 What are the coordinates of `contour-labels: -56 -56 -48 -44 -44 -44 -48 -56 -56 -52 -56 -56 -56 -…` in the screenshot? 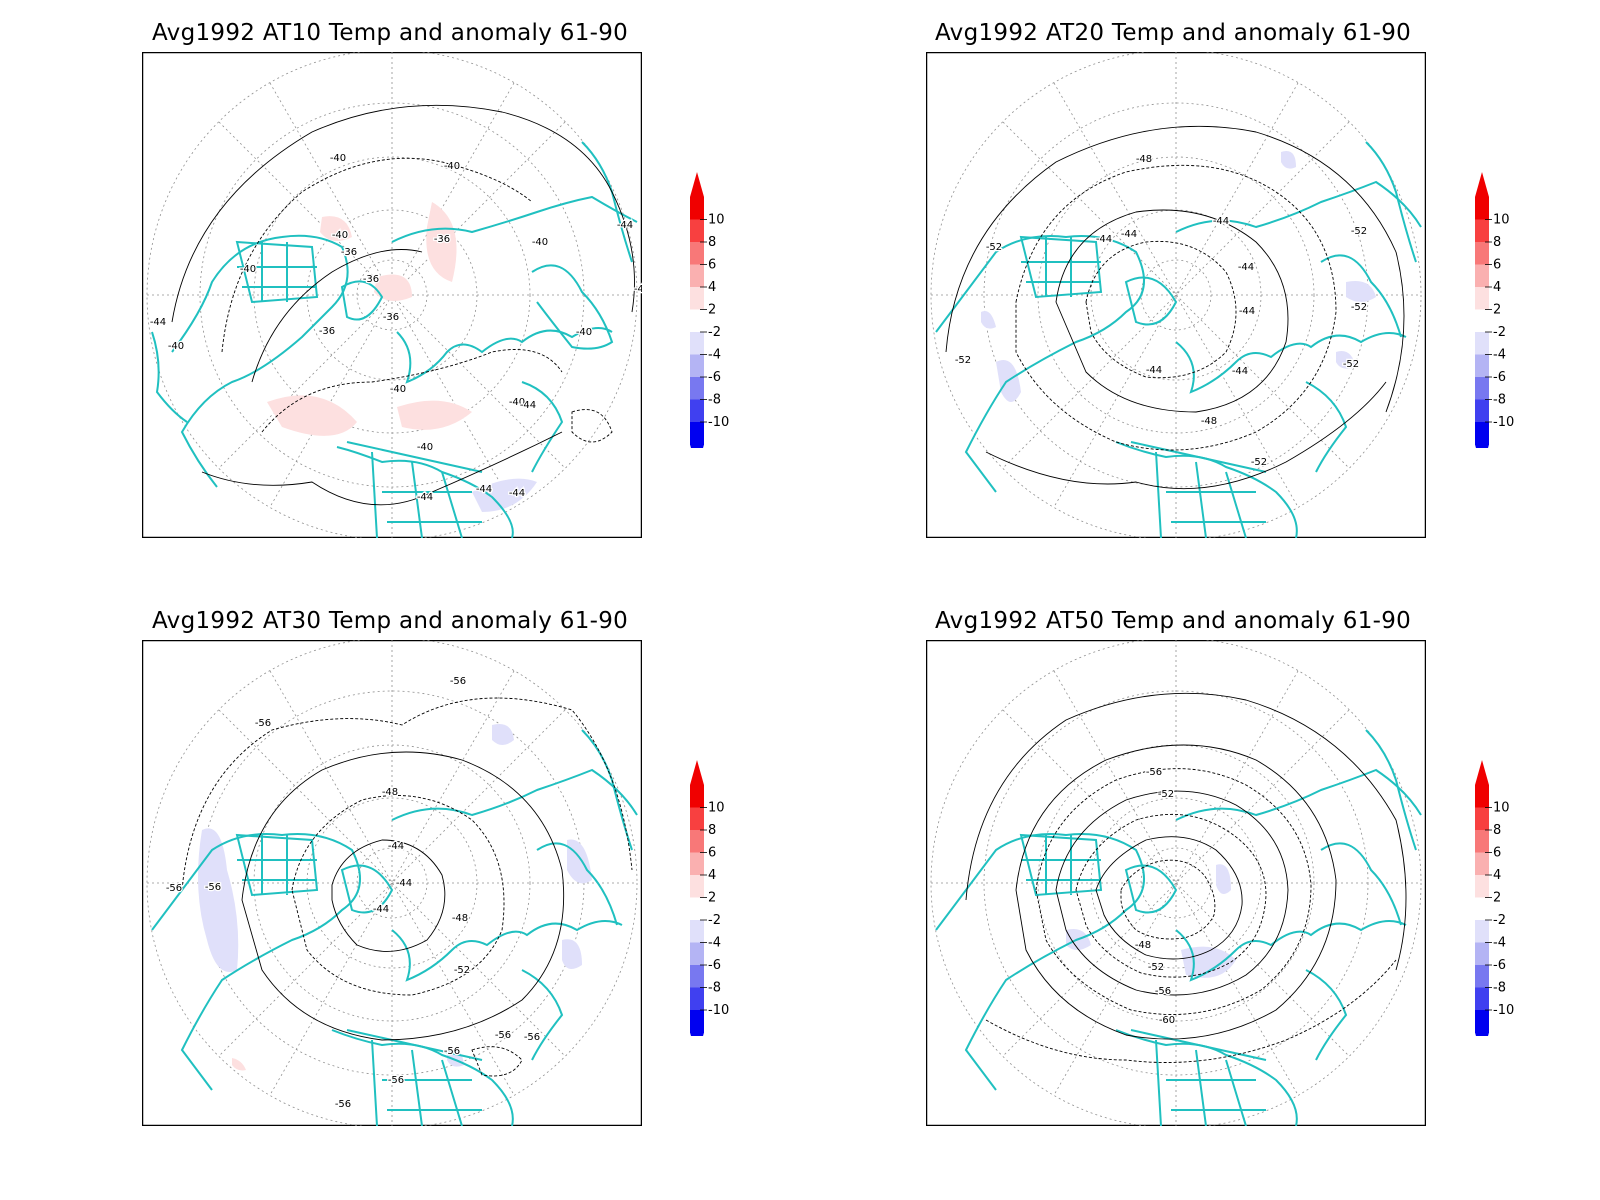 It's located at (353, 893).